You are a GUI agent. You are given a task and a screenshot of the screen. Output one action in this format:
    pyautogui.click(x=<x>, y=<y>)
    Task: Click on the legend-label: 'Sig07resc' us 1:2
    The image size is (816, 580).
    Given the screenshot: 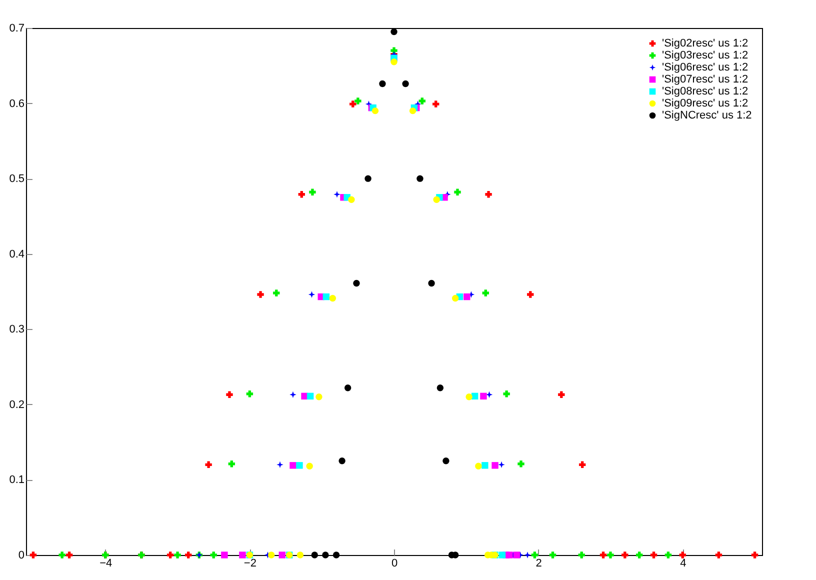 What is the action you would take?
    pyautogui.click(x=705, y=80)
    